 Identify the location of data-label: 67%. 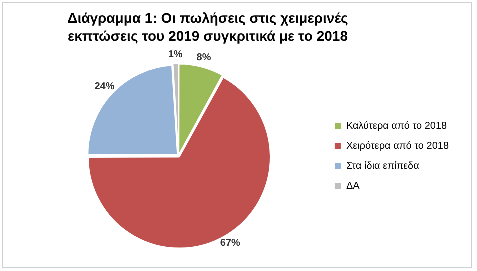
(230, 244).